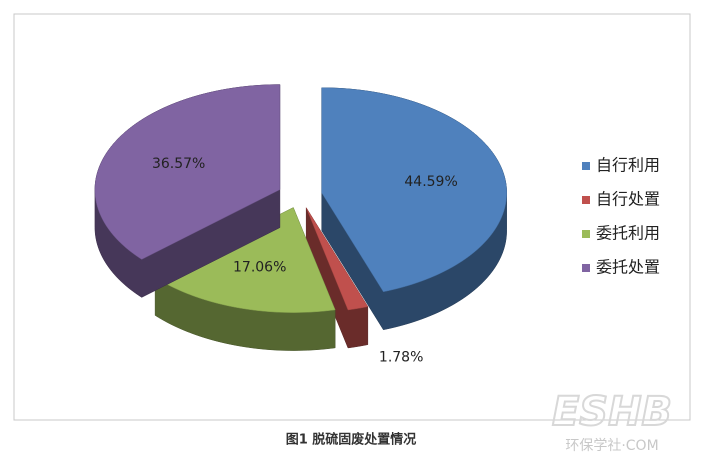 The height and width of the screenshot is (459, 702). I want to click on legend-label: 自行处置, so click(628, 199).